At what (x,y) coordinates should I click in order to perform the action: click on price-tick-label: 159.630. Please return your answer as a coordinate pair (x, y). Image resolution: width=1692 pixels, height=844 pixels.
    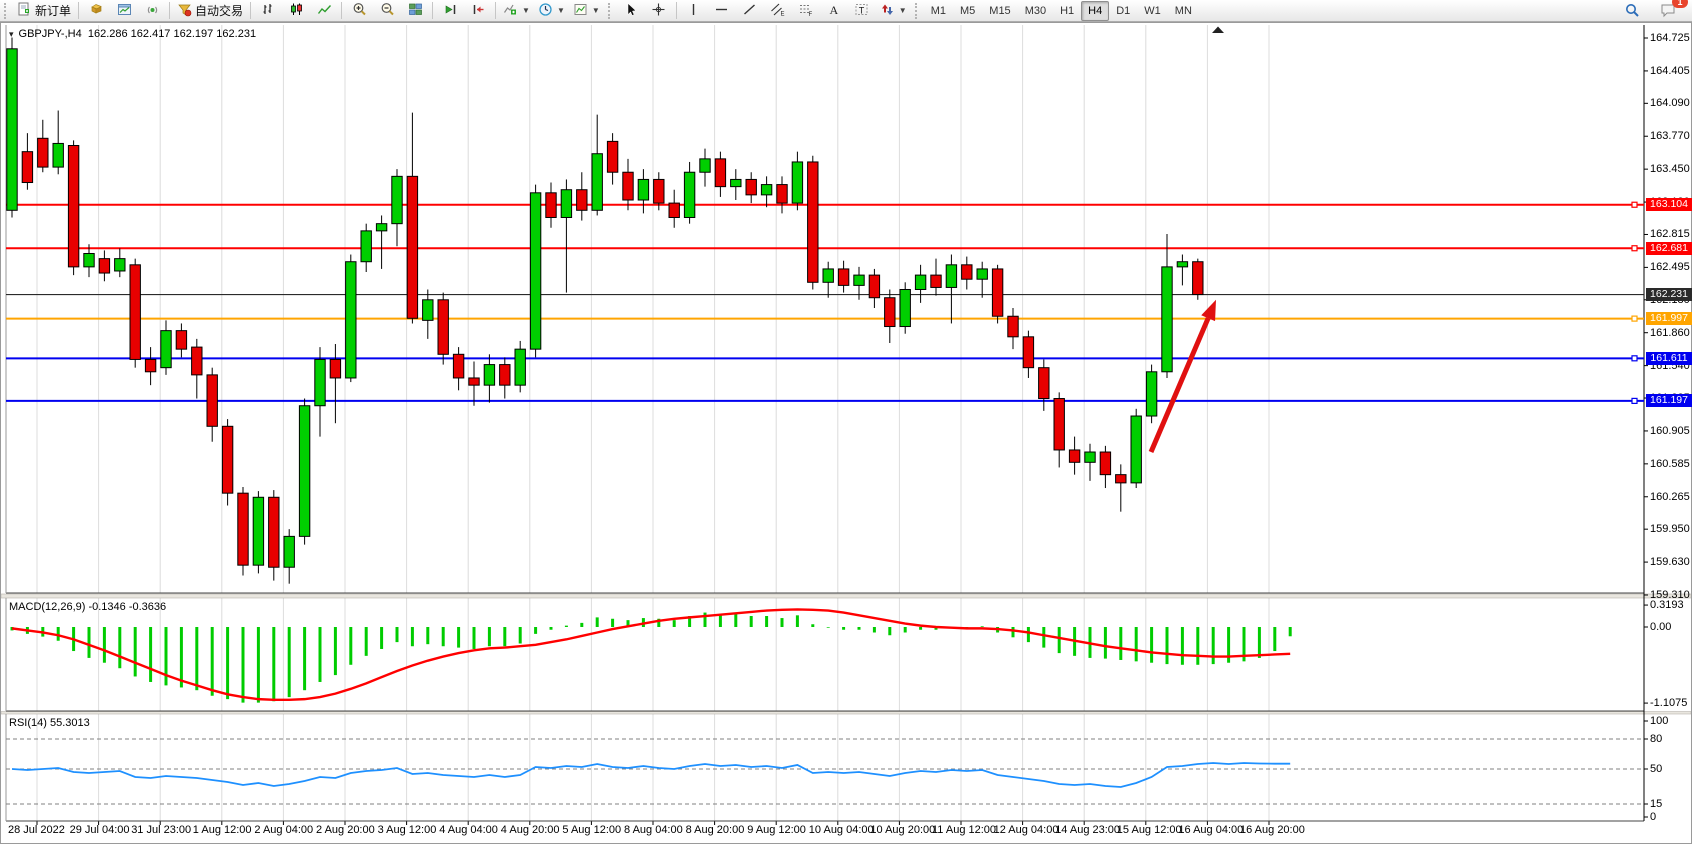
    Looking at the image, I should click on (1670, 562).